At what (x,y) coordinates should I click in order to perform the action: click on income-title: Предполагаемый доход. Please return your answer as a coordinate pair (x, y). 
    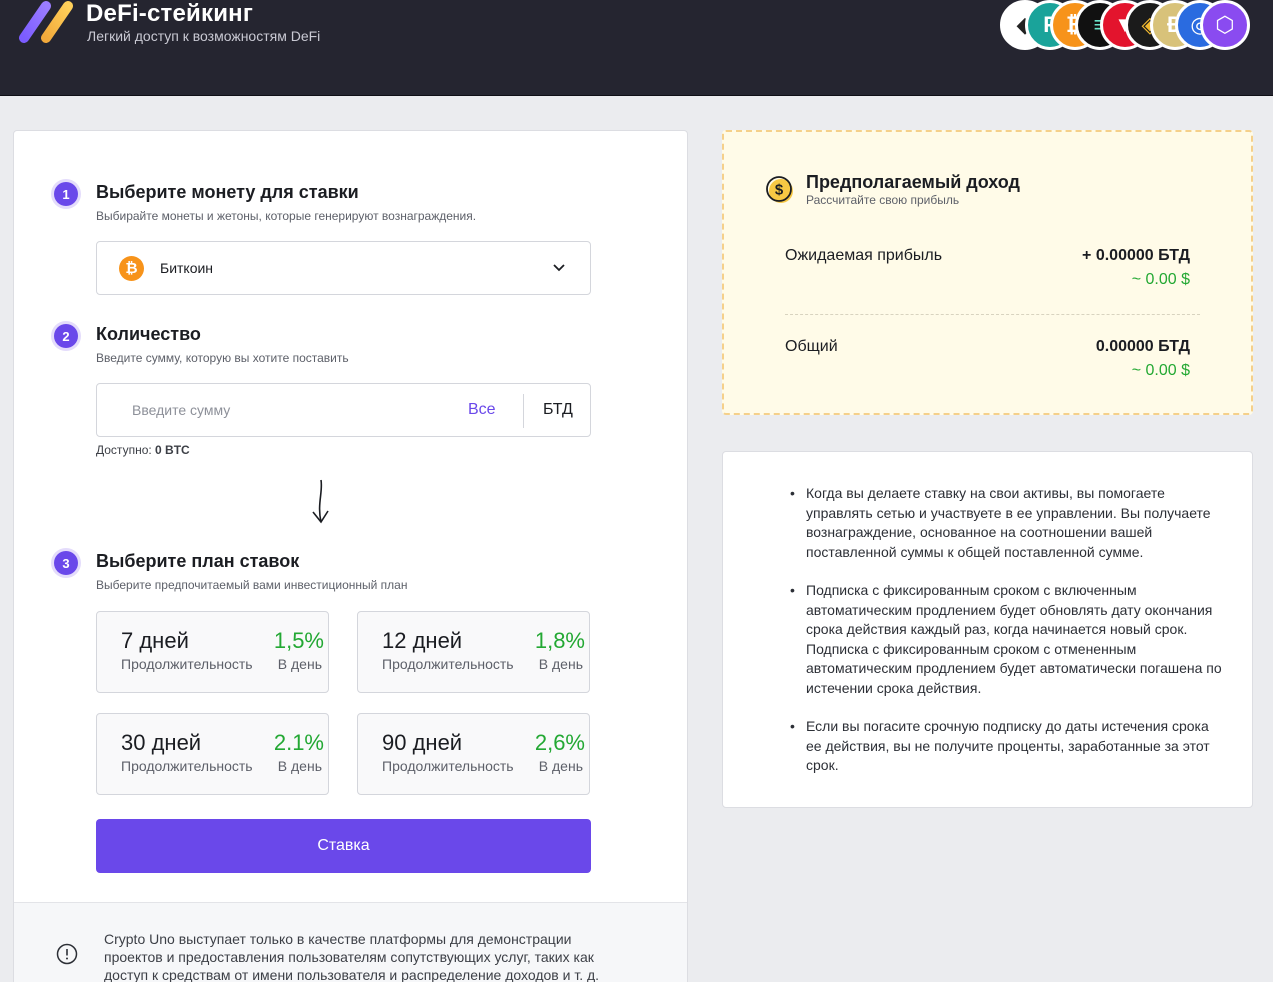
    Looking at the image, I should click on (913, 182).